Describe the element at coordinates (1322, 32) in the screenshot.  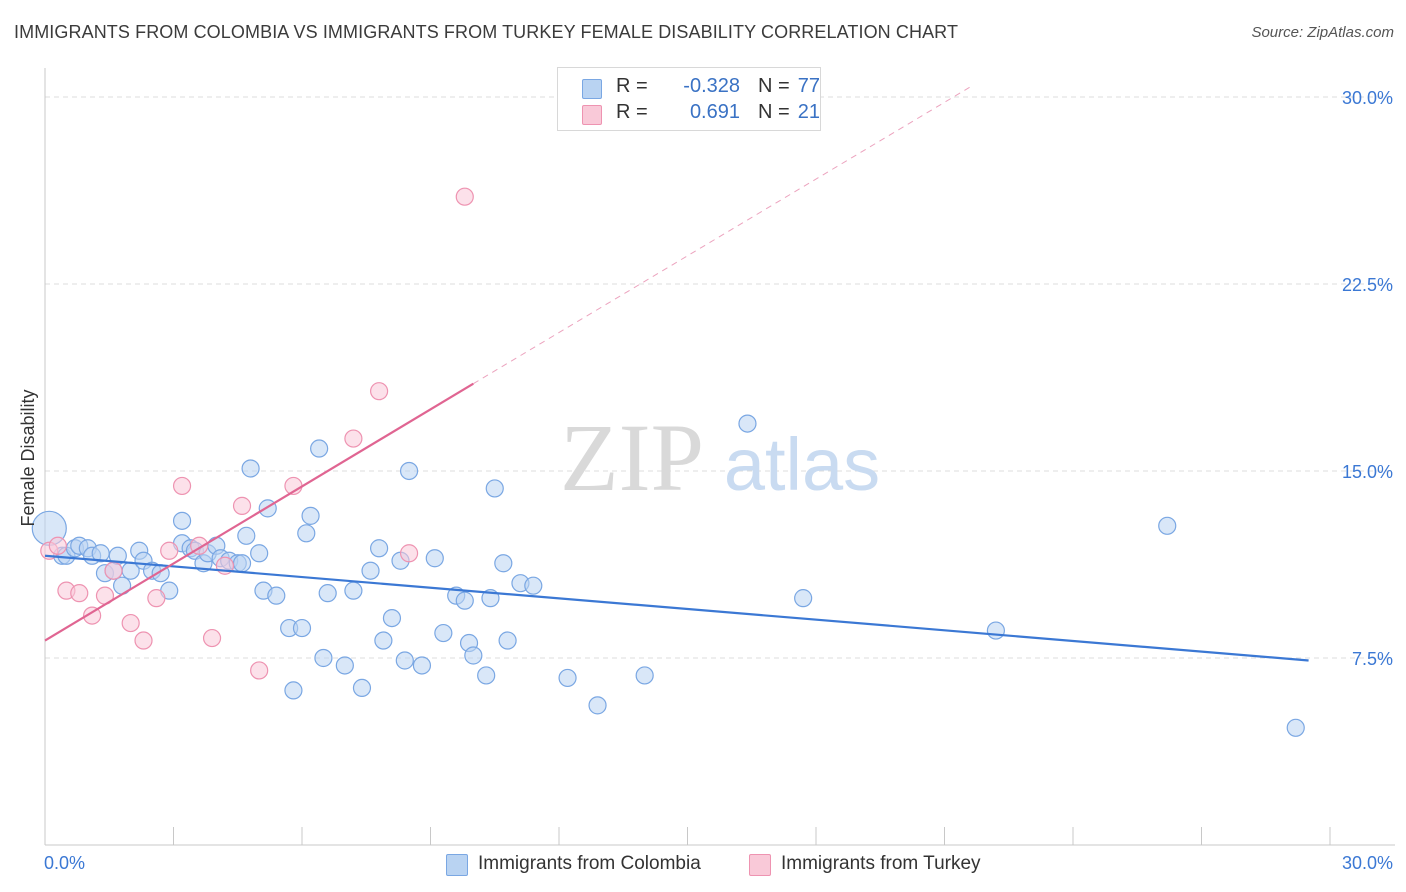
I see `source-label: Source: ZipAtlas.com` at that location.